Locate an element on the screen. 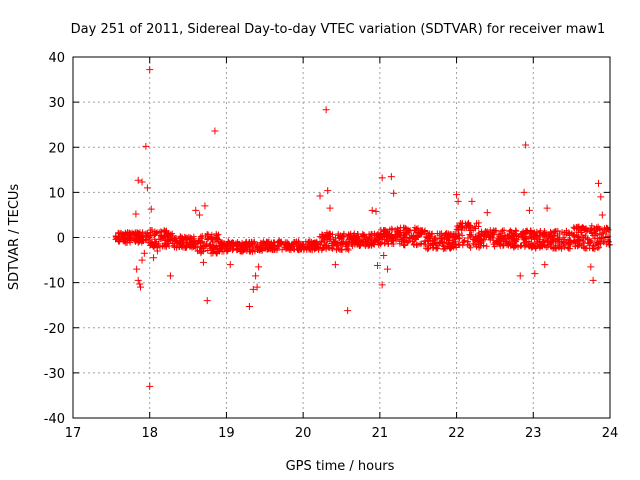 The width and height of the screenshot is (640, 480). x-tick-label: 18 is located at coordinates (149, 433).